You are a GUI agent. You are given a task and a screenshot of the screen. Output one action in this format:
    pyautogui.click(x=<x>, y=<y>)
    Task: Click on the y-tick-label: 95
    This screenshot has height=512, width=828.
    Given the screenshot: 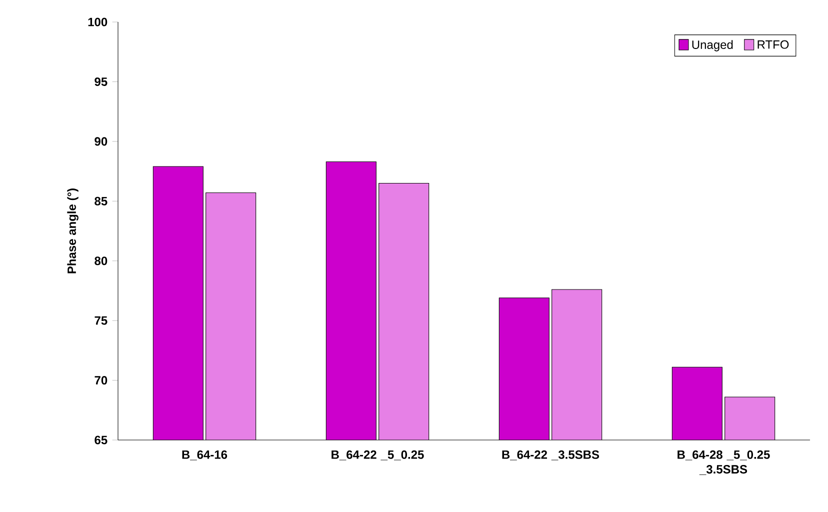 What is the action you would take?
    pyautogui.click(x=101, y=81)
    